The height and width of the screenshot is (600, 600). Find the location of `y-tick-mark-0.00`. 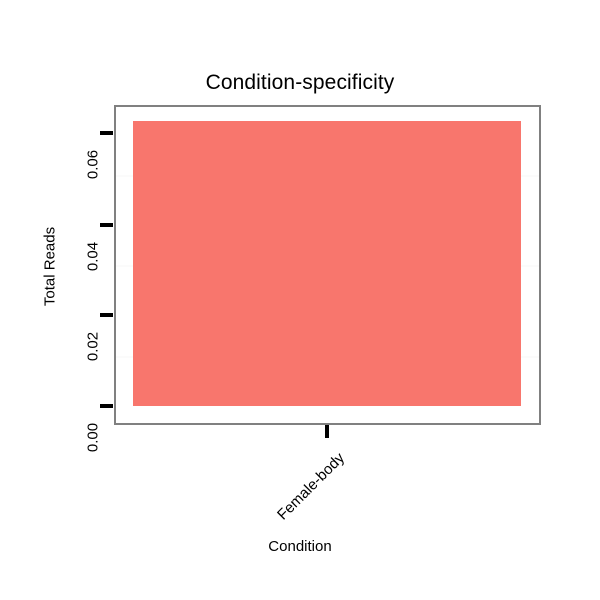

y-tick-mark-0.00 is located at coordinates (106, 406).